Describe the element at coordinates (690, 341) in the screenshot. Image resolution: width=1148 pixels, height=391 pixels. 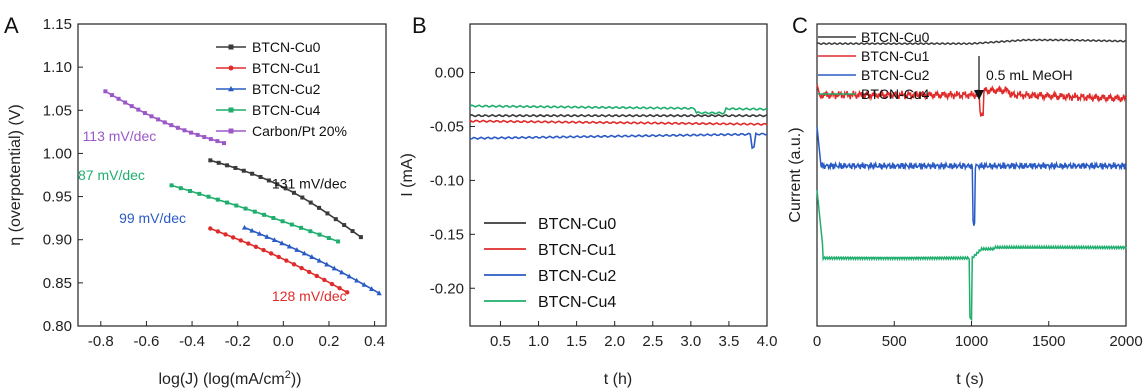
I see `x-tick-label: 3.0` at that location.